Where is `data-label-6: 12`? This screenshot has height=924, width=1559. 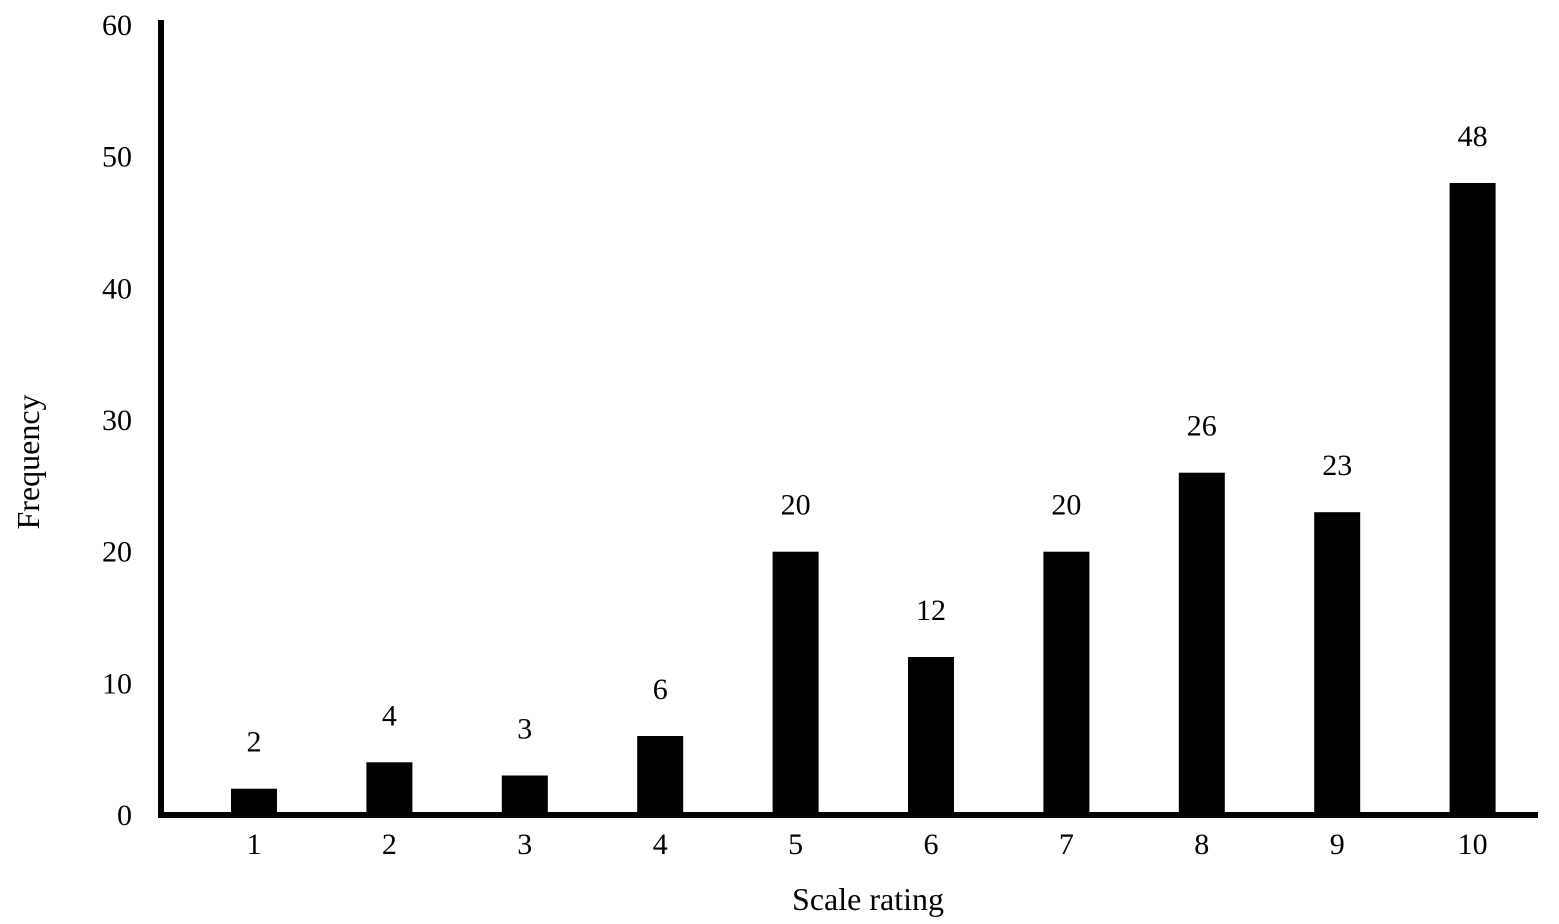
data-label-6: 12 is located at coordinates (931, 610).